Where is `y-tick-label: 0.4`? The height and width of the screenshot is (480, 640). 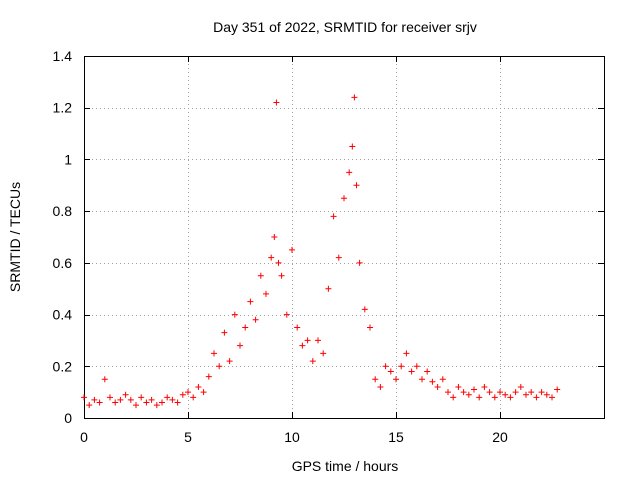 y-tick-label: 0.4 is located at coordinates (63, 315).